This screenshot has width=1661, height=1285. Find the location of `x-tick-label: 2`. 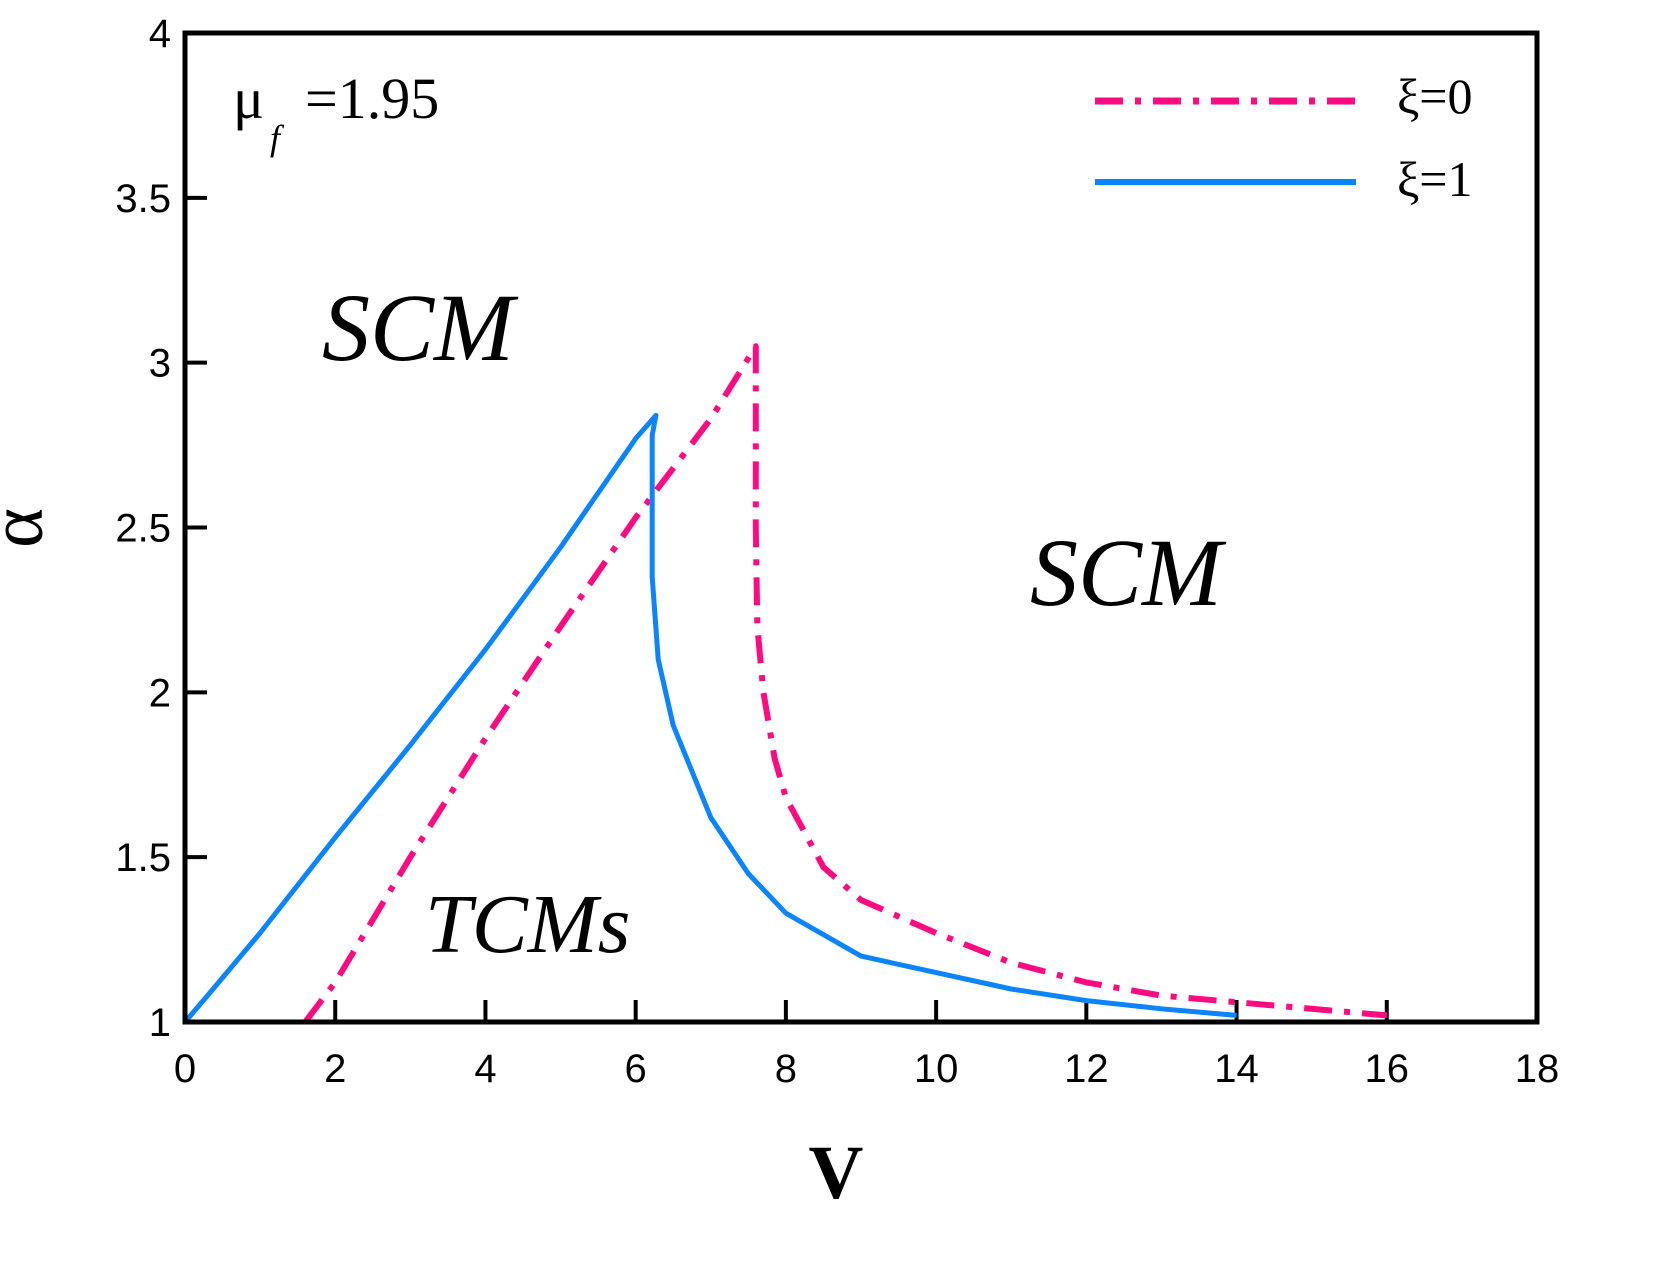

x-tick-label: 2 is located at coordinates (335, 1069).